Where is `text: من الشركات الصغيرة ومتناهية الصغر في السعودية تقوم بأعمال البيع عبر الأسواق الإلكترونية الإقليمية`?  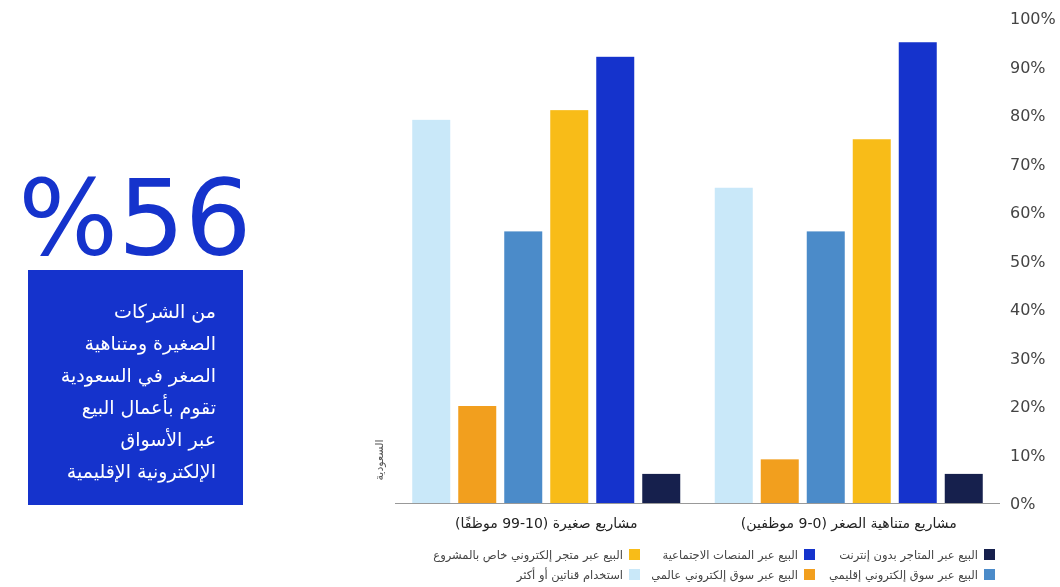
text: من الشركات الصغيرة ومتناهية الصغر في السعودية تقوم بأعمال البيع عبر الأسواق الإلكترونية الإقليمية is located at coordinates (138, 391).